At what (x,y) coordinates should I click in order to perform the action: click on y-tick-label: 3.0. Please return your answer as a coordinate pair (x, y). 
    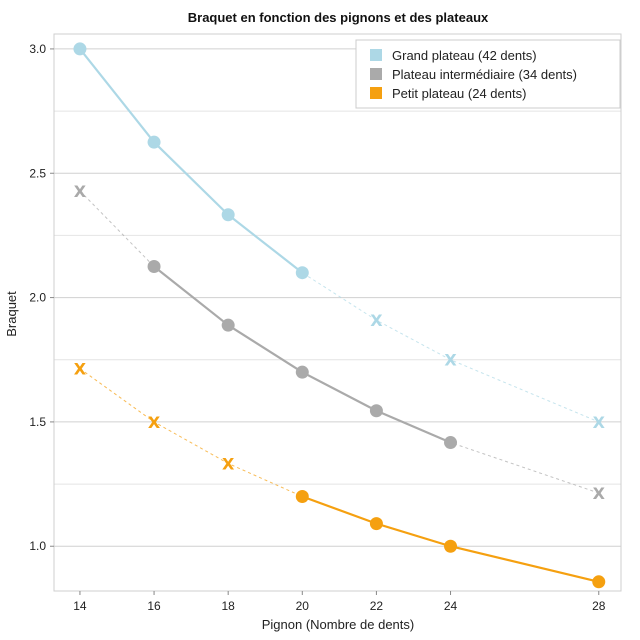
    Looking at the image, I should click on (37, 49).